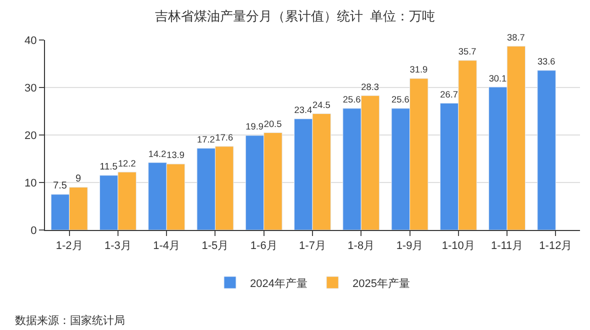  I want to click on x-tick-label: 1-9月, so click(410, 246).